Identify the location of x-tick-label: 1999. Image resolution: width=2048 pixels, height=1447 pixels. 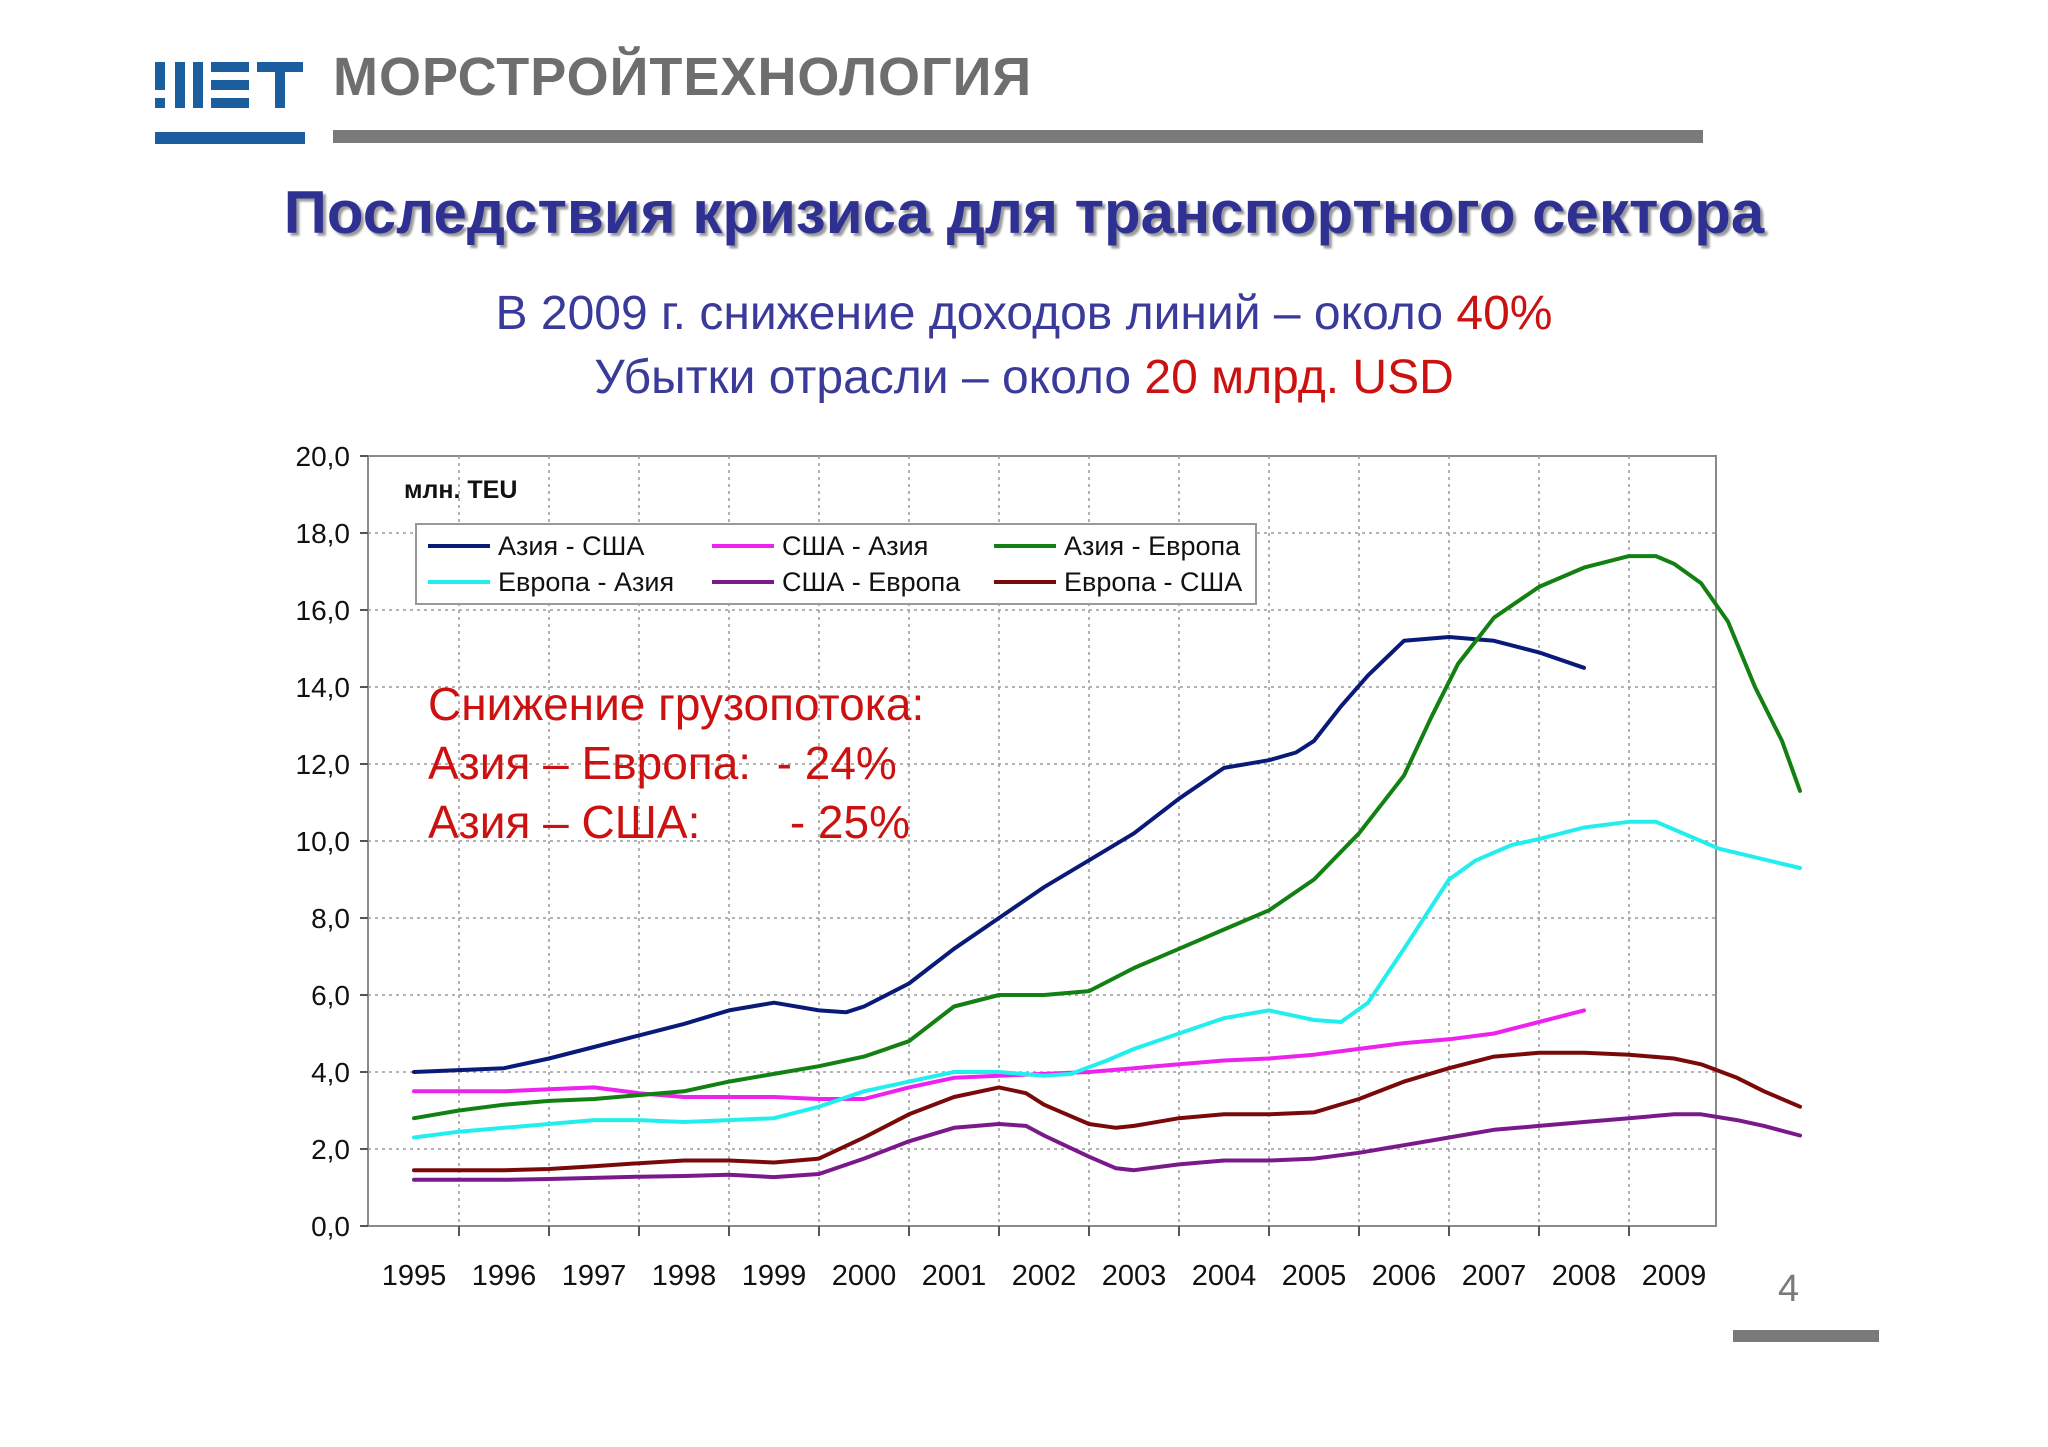
(774, 1276).